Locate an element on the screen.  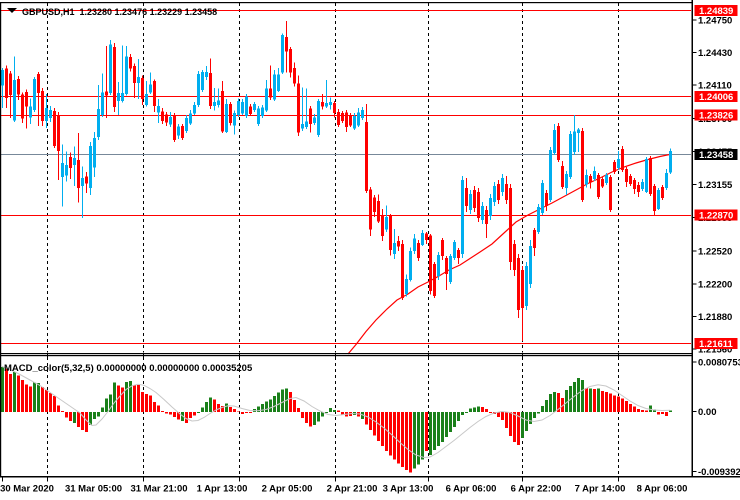
svg-text: 1.21611 is located at coordinates (716, 344).